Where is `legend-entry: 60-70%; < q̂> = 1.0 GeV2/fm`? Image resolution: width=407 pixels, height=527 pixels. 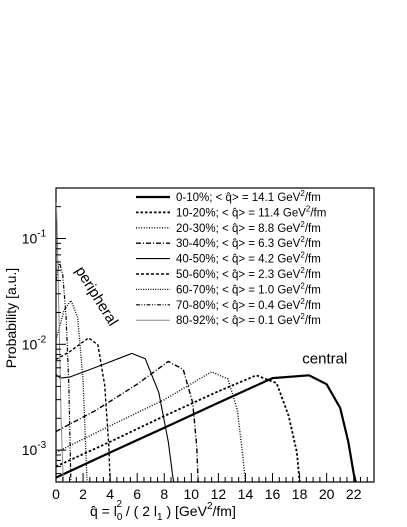 legend-entry: 60-70%; < q̂> = 1.0 GeV2/fm is located at coordinates (248, 288).